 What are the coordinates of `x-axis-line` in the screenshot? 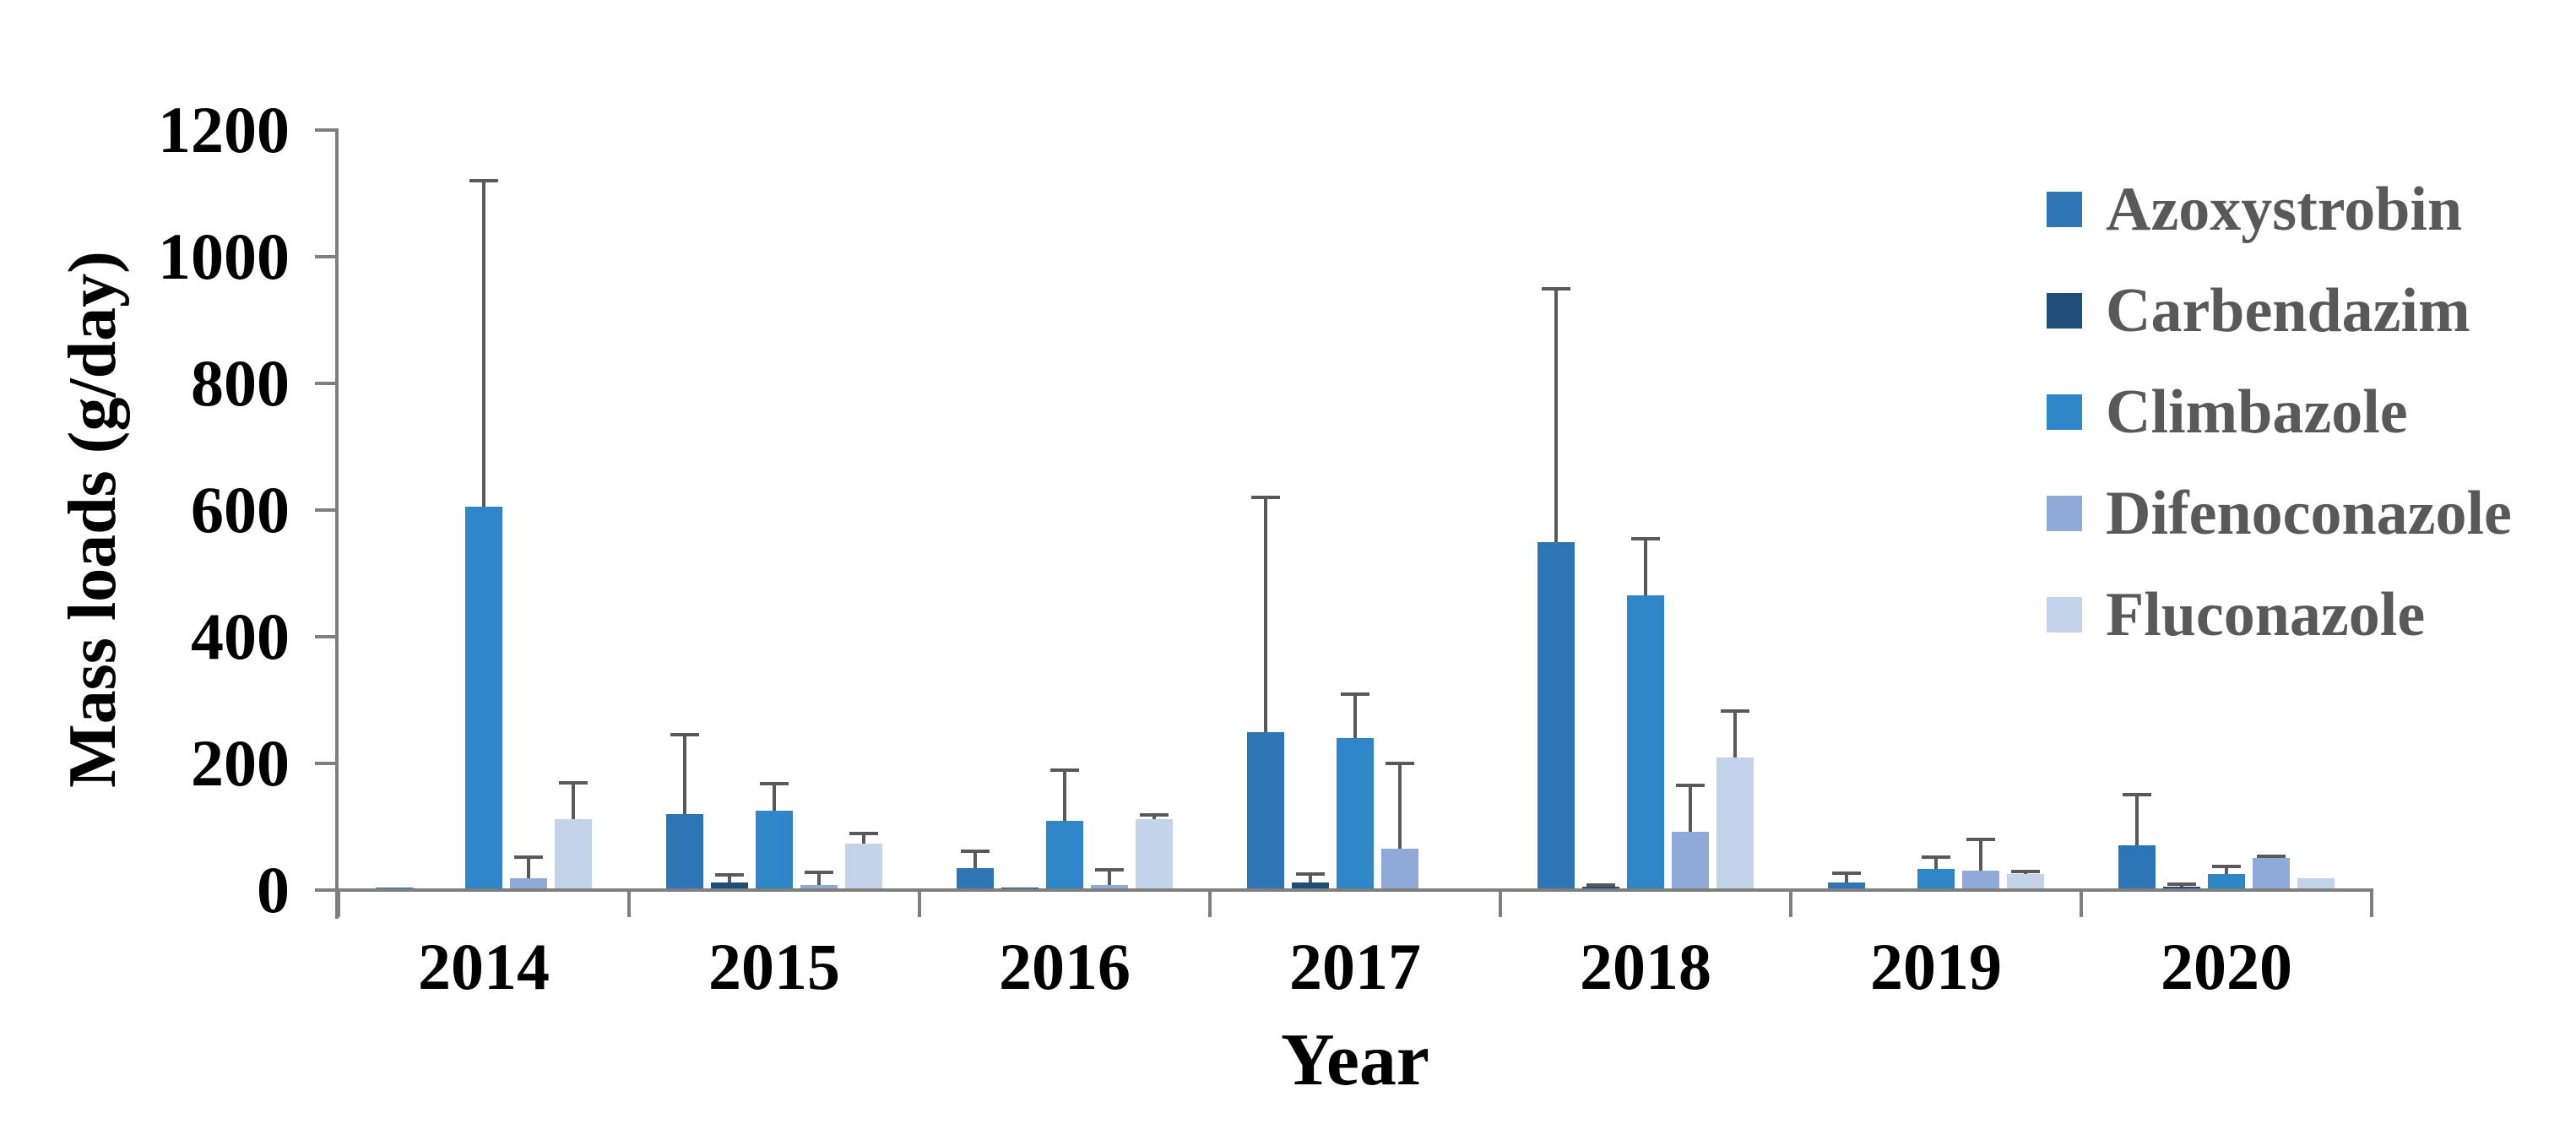 It's located at (1354, 890).